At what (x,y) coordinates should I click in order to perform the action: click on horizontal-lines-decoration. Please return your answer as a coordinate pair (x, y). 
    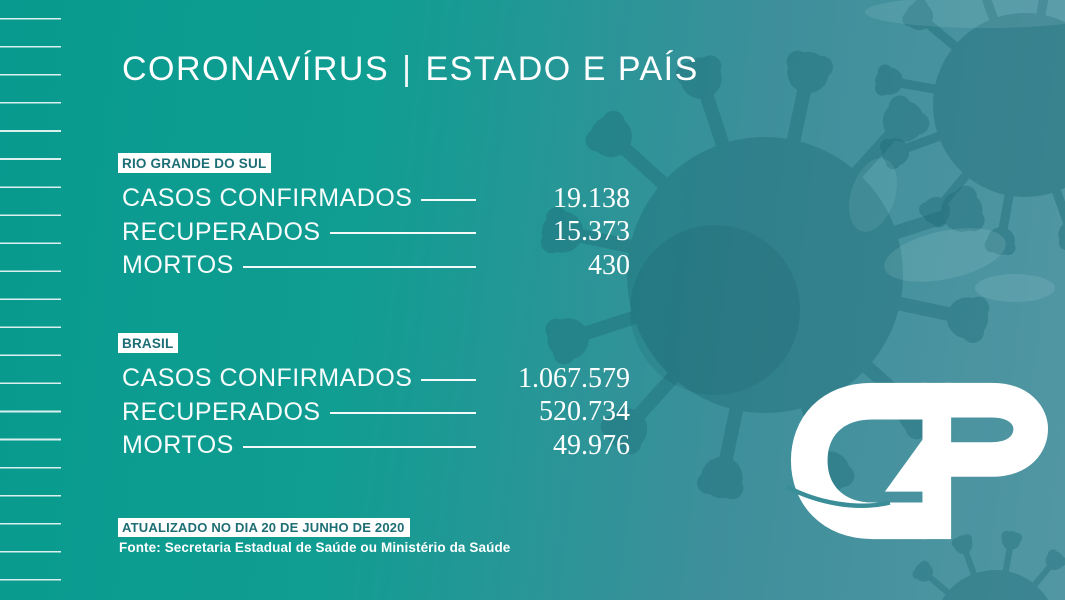
    Looking at the image, I should click on (30, 300).